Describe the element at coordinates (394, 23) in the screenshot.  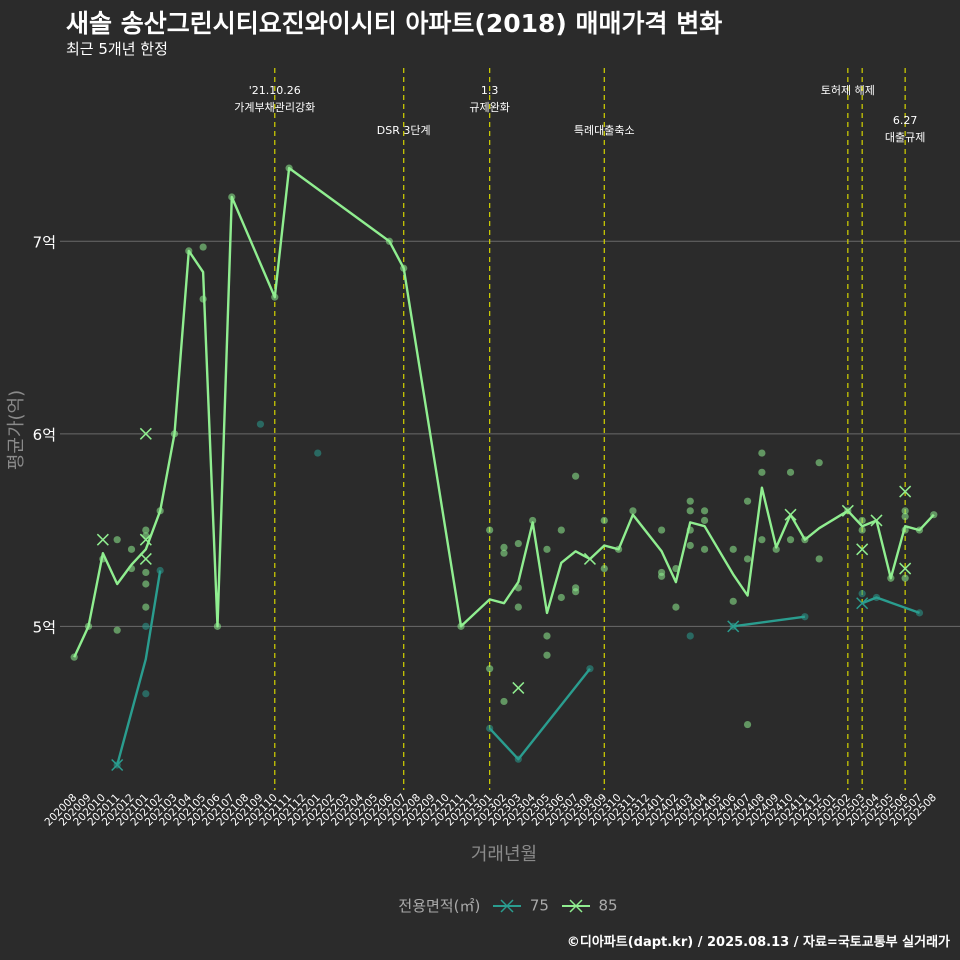
I see `chart-title: 새솔 송산그린시티요진와이시티 아파트(2018) 매매가격 변화` at that location.